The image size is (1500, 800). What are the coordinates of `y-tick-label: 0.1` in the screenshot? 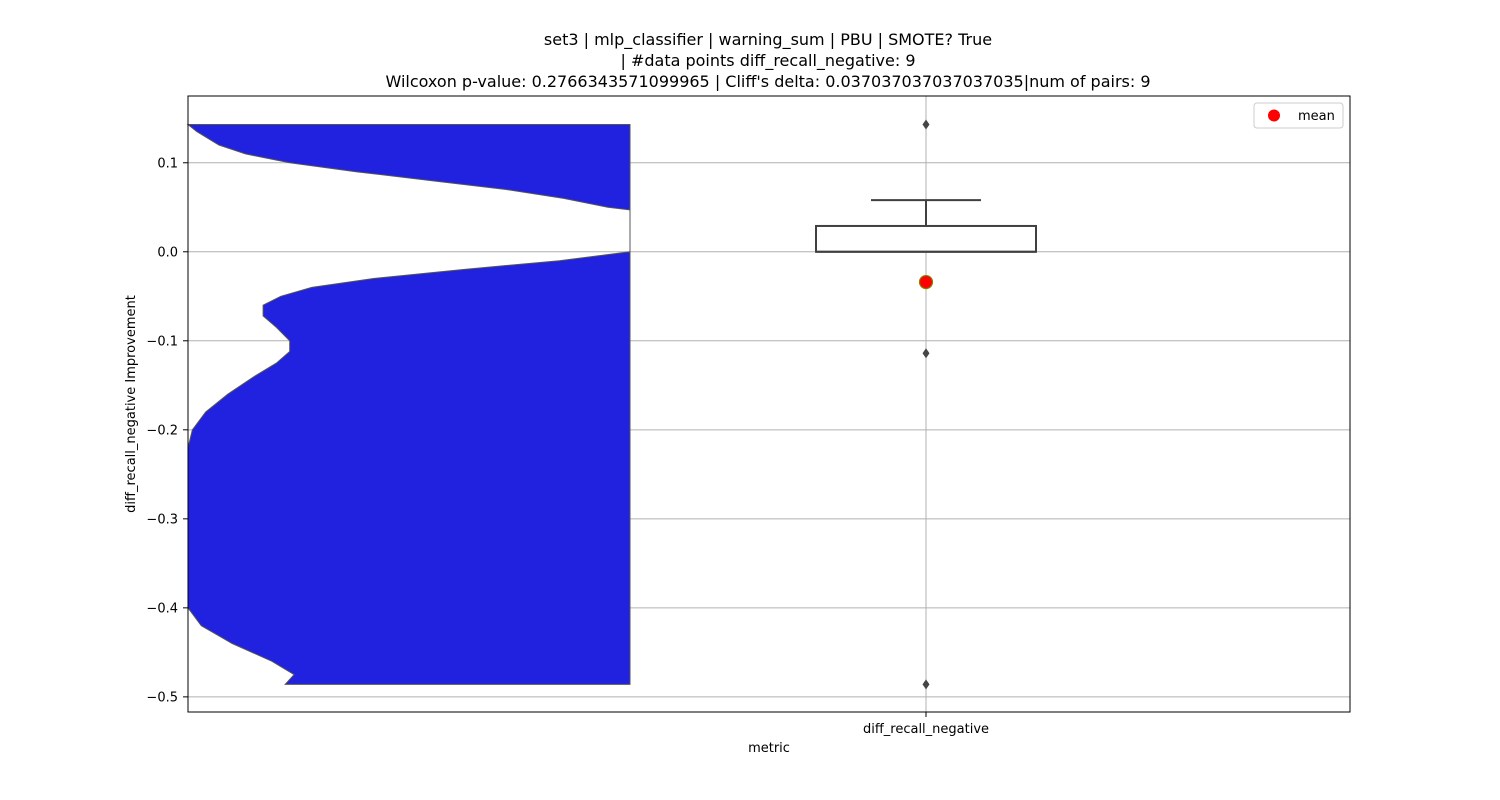 It's located at (167, 163).